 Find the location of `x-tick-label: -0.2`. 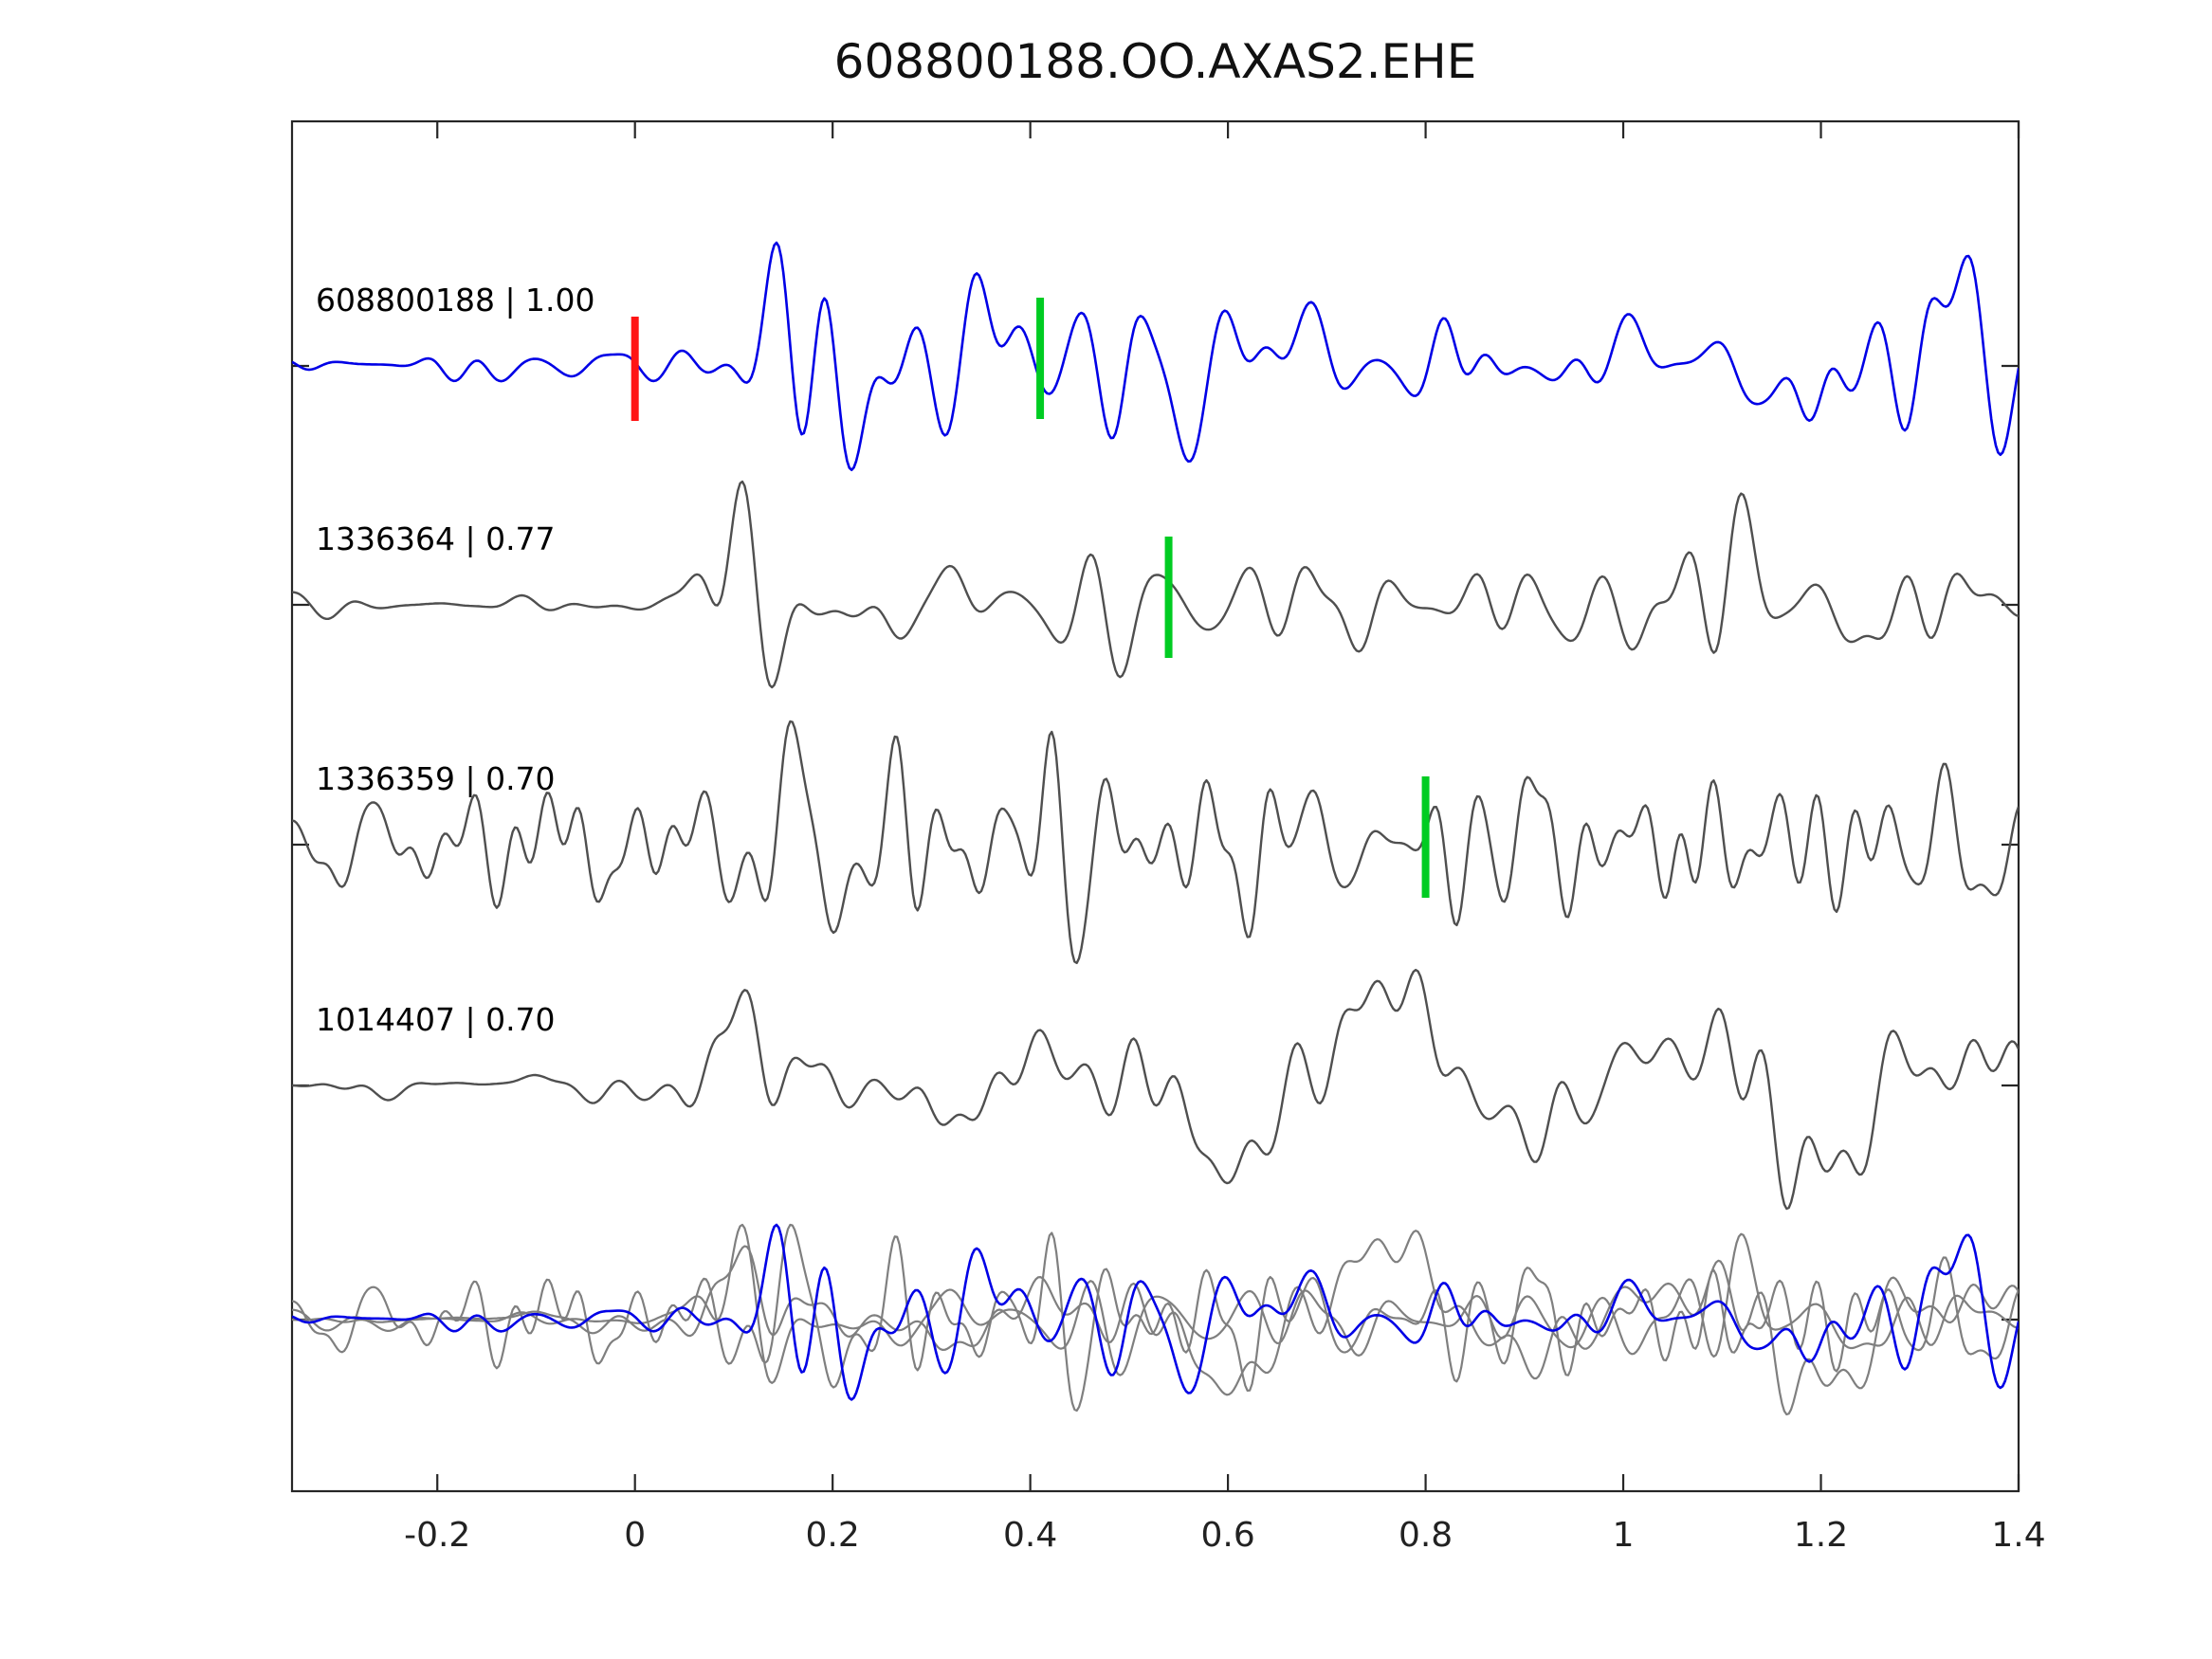

x-tick-label: -0.2 is located at coordinates (437, 1535).